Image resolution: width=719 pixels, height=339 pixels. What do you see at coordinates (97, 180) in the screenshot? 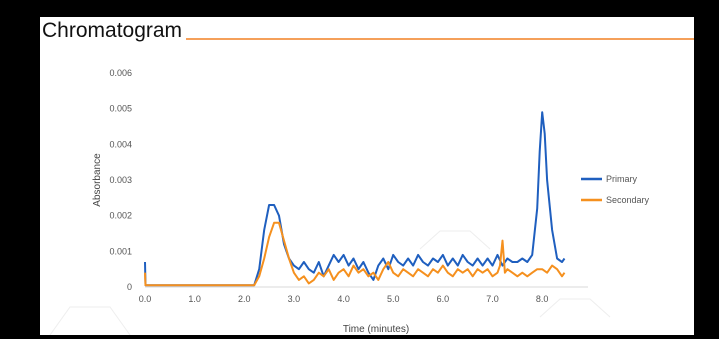
I see `y-axis-label: Absorbance` at bounding box center [97, 180].